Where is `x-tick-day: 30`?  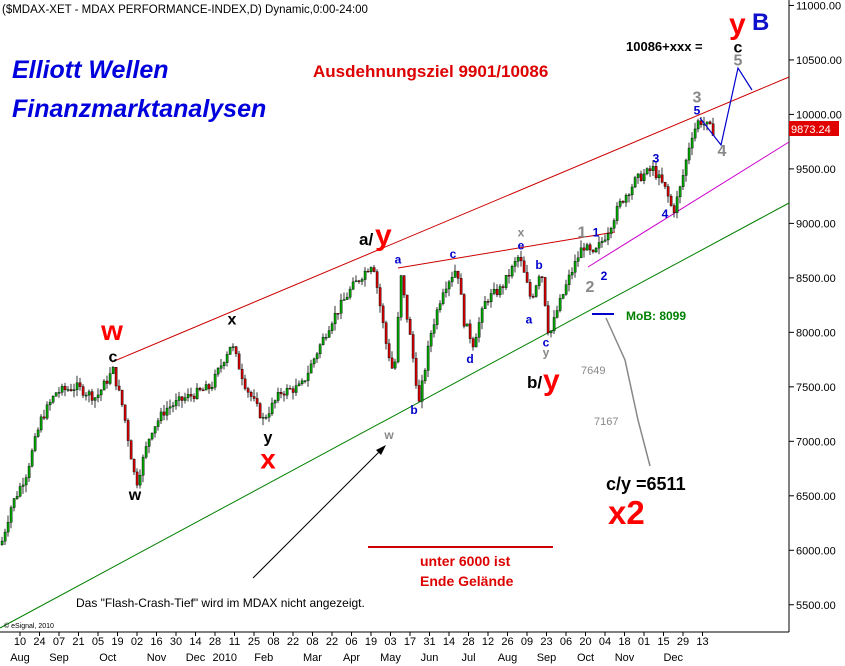
x-tick-day: 30 is located at coordinates (176, 642).